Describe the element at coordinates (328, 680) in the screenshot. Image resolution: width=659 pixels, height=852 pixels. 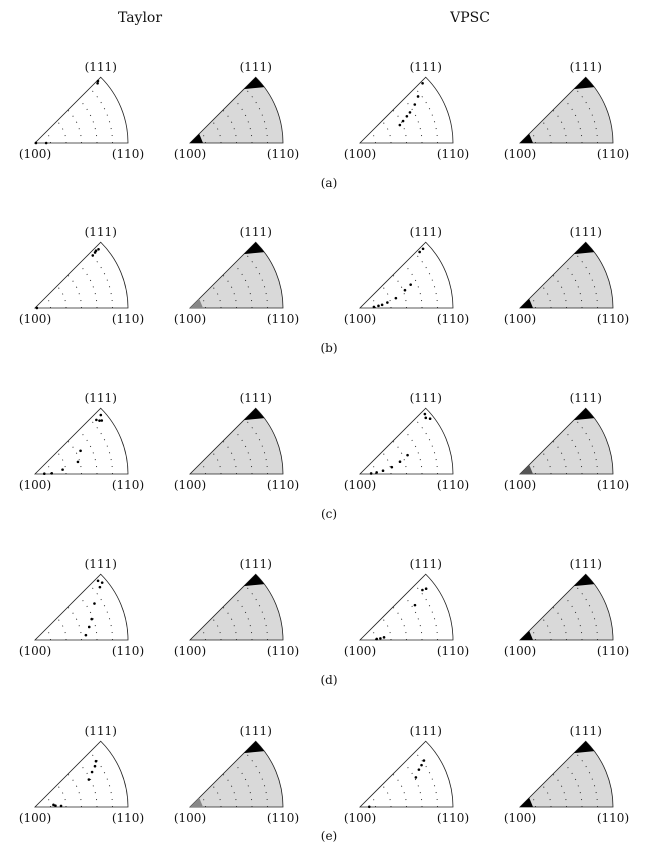
I see `row-caption: (d)` at that location.